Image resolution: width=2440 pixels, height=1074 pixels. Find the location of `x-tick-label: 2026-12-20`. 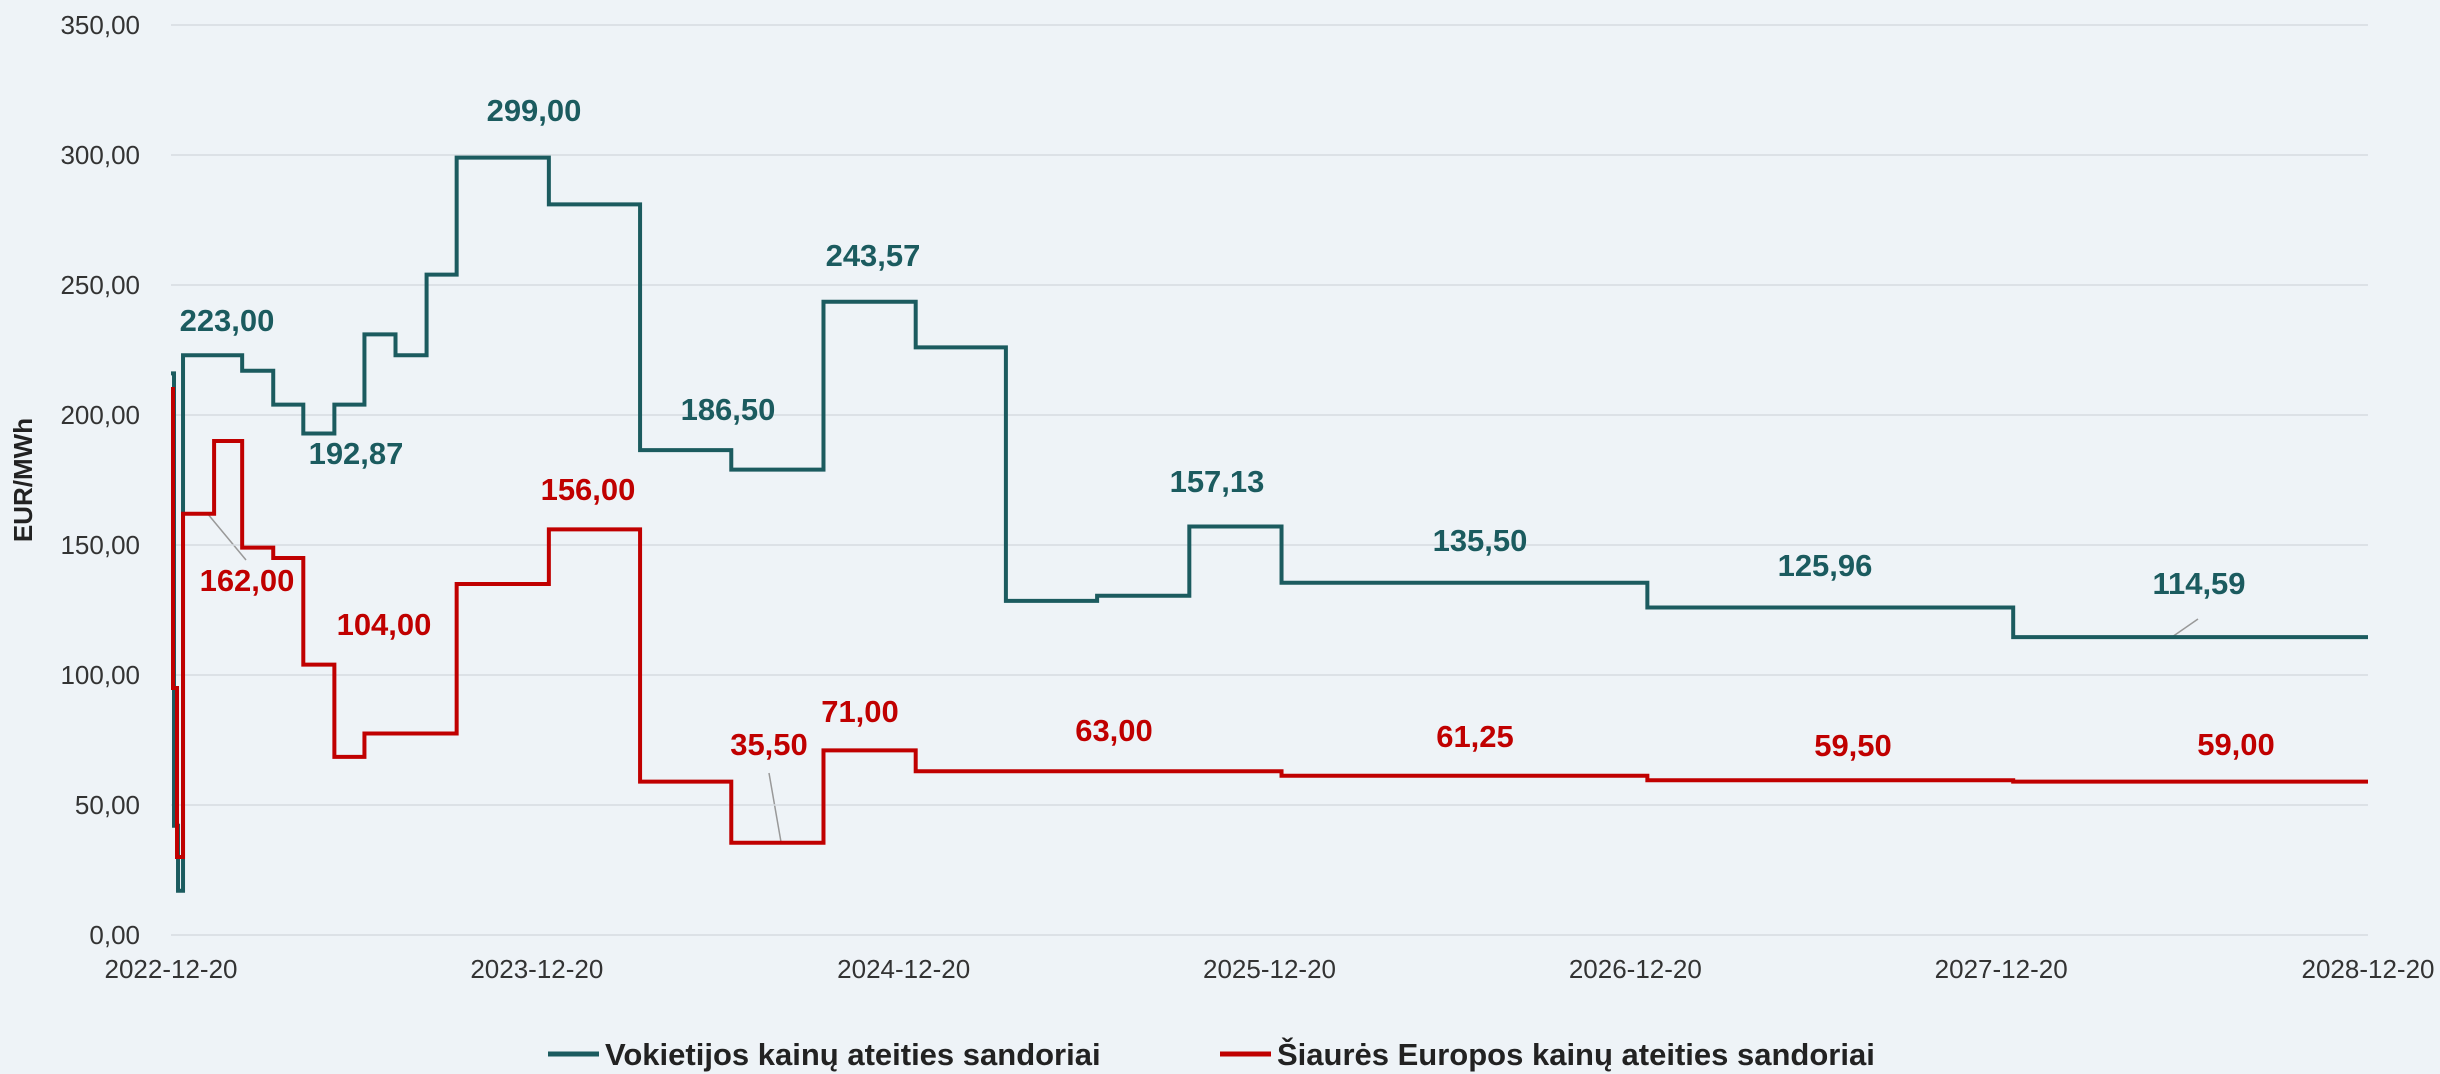

x-tick-label: 2026-12-20 is located at coordinates (1635, 969).